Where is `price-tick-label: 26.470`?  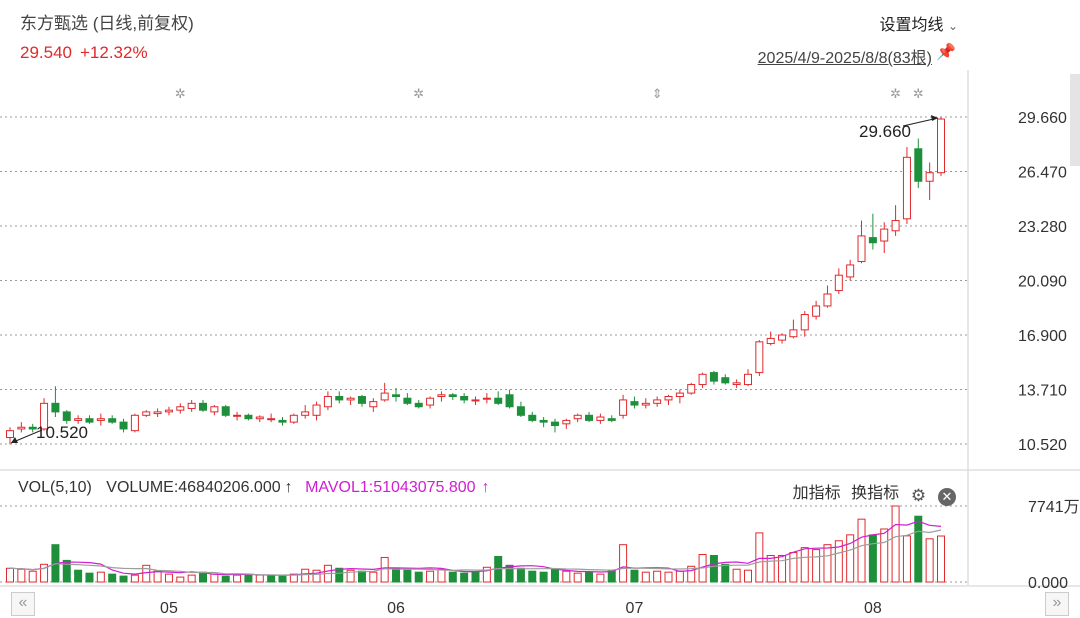
price-tick-label: 26.470 is located at coordinates (1042, 173).